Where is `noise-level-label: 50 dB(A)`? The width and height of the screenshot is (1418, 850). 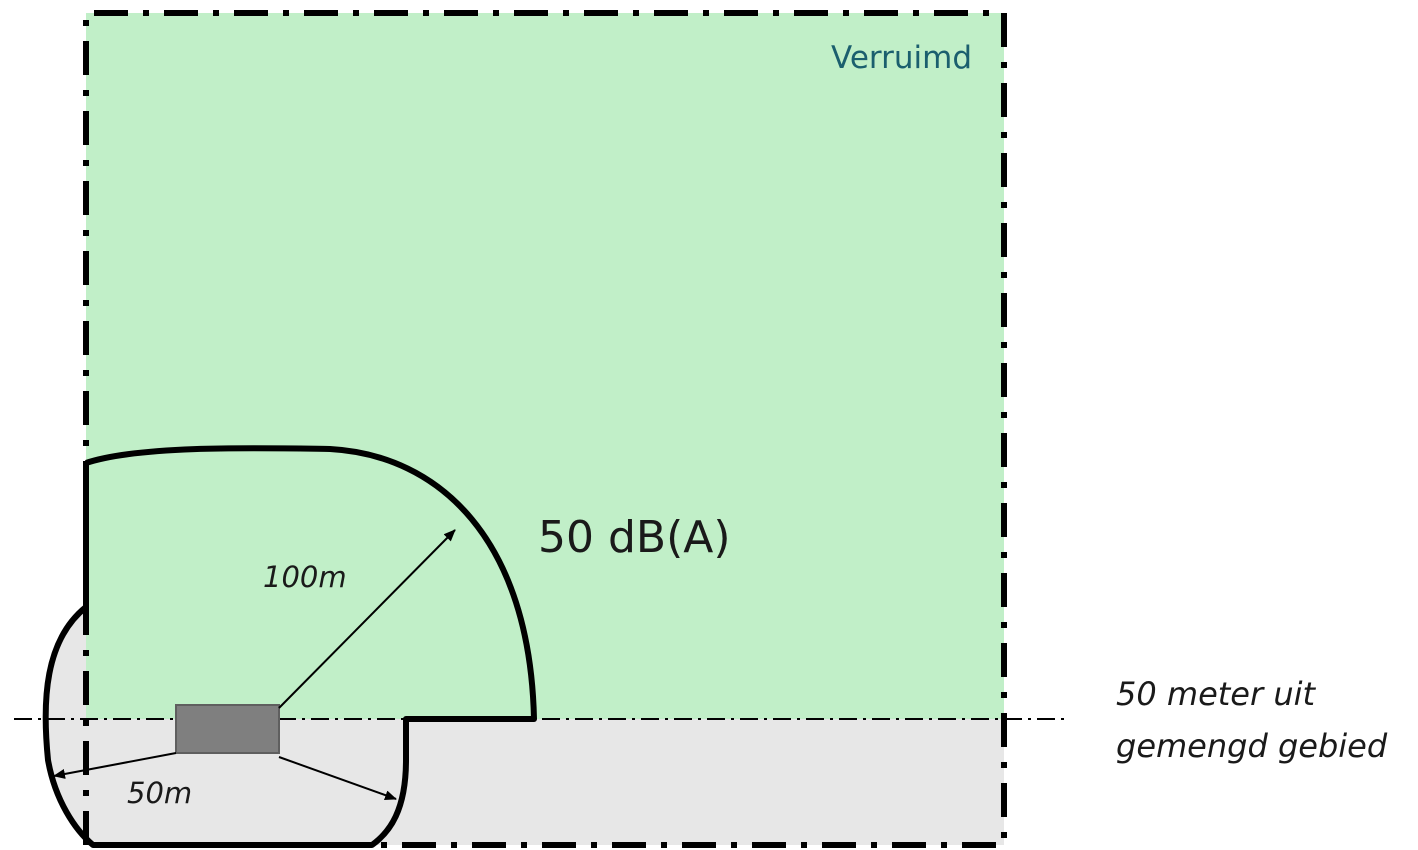
noise-level-label: 50 dB(A) is located at coordinates (634, 537).